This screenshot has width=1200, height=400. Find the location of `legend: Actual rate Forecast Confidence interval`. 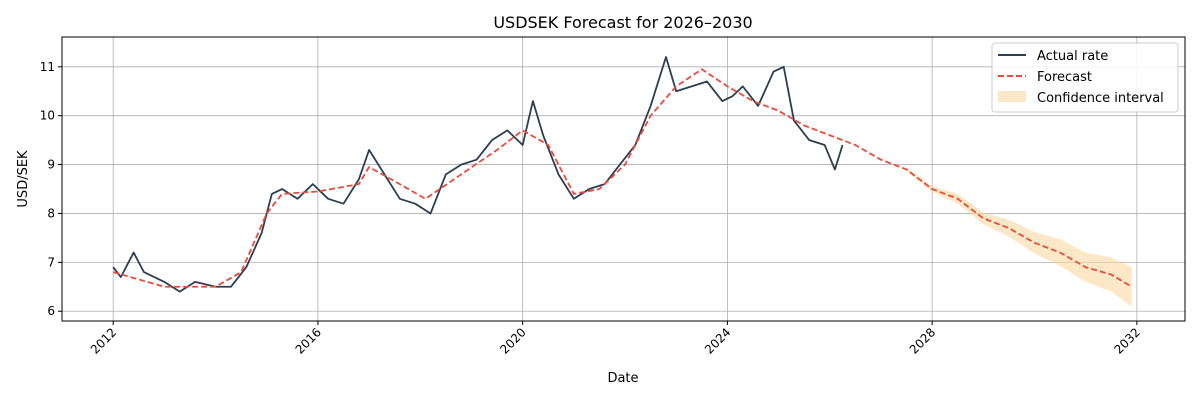

legend: Actual rate Forecast Confidence interval is located at coordinates (1085, 77).